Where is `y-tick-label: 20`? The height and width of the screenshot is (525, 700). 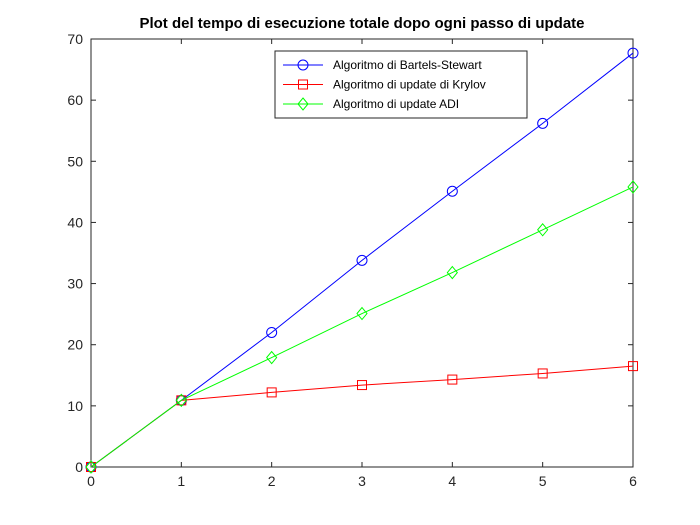 y-tick-label: 20 is located at coordinates (75, 345).